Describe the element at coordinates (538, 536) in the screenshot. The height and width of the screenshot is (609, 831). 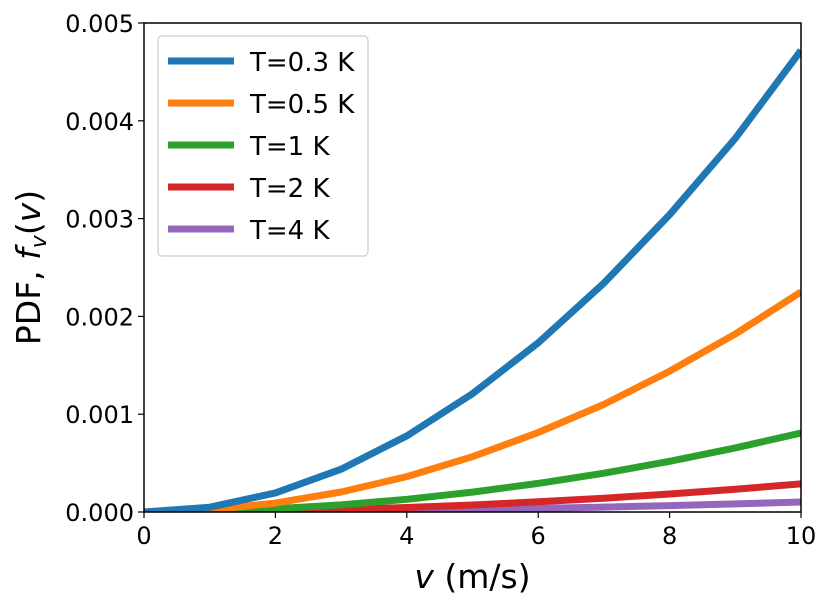
I see `x-tick-label: 6` at that location.